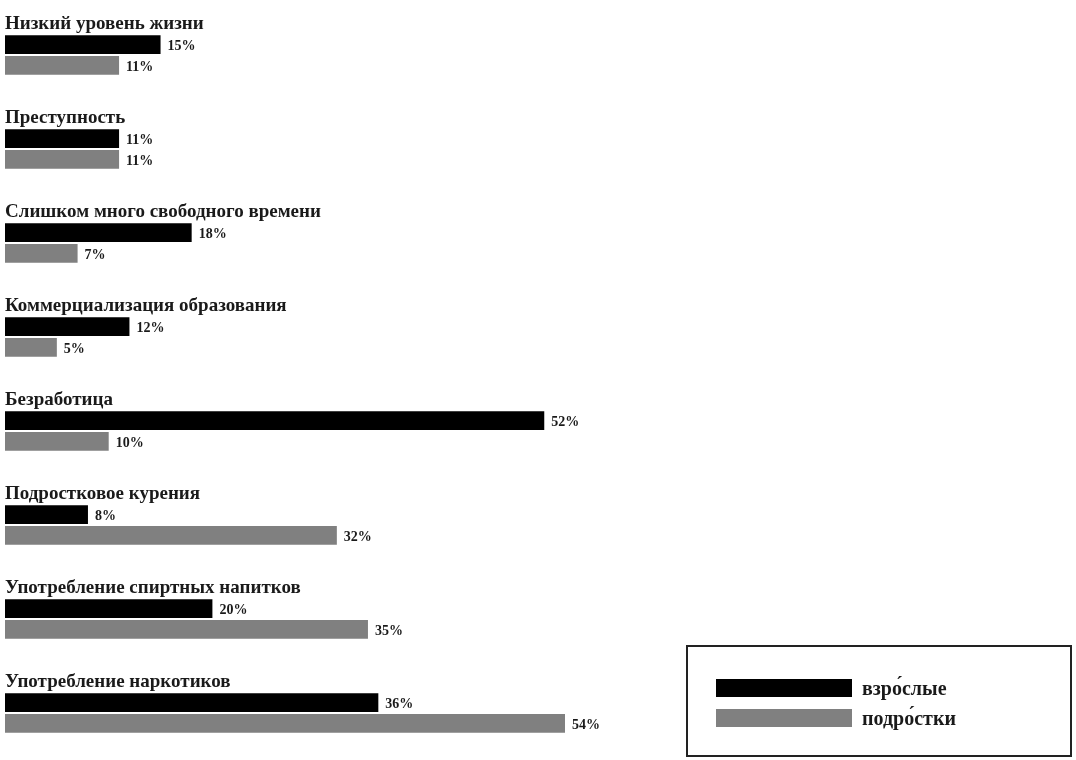 Image resolution: width=1076 pixels, height=760 pixels. Describe the element at coordinates (65, 117) in the screenshot. I see `y-tick-label: Преступность` at that location.